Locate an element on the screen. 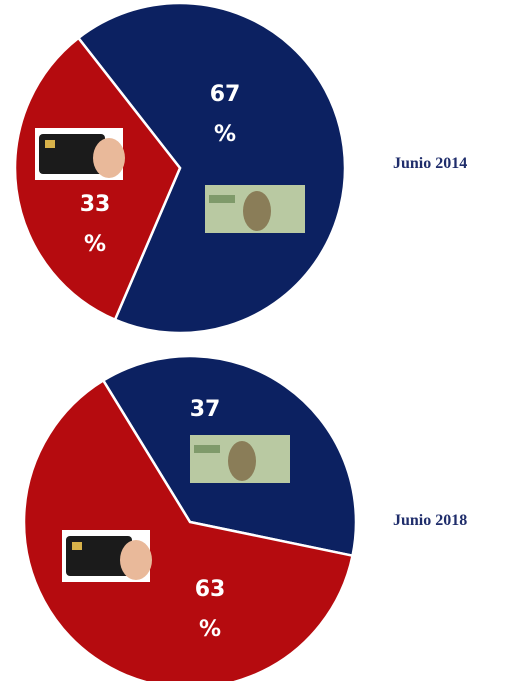  chart-title: Junio 2018 is located at coordinates (430, 520).